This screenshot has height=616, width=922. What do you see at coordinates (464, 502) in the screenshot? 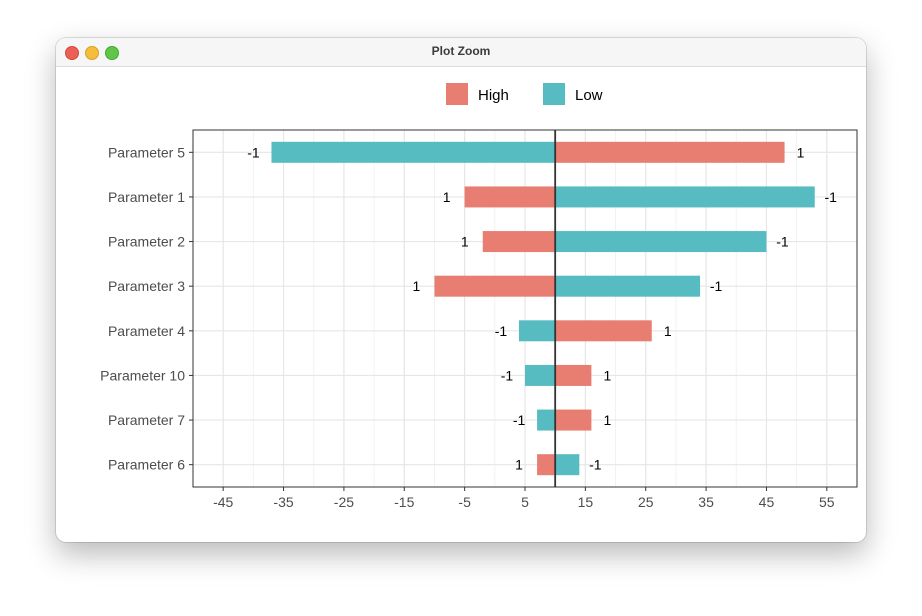
I see `x-tick-label: -5` at bounding box center [464, 502].